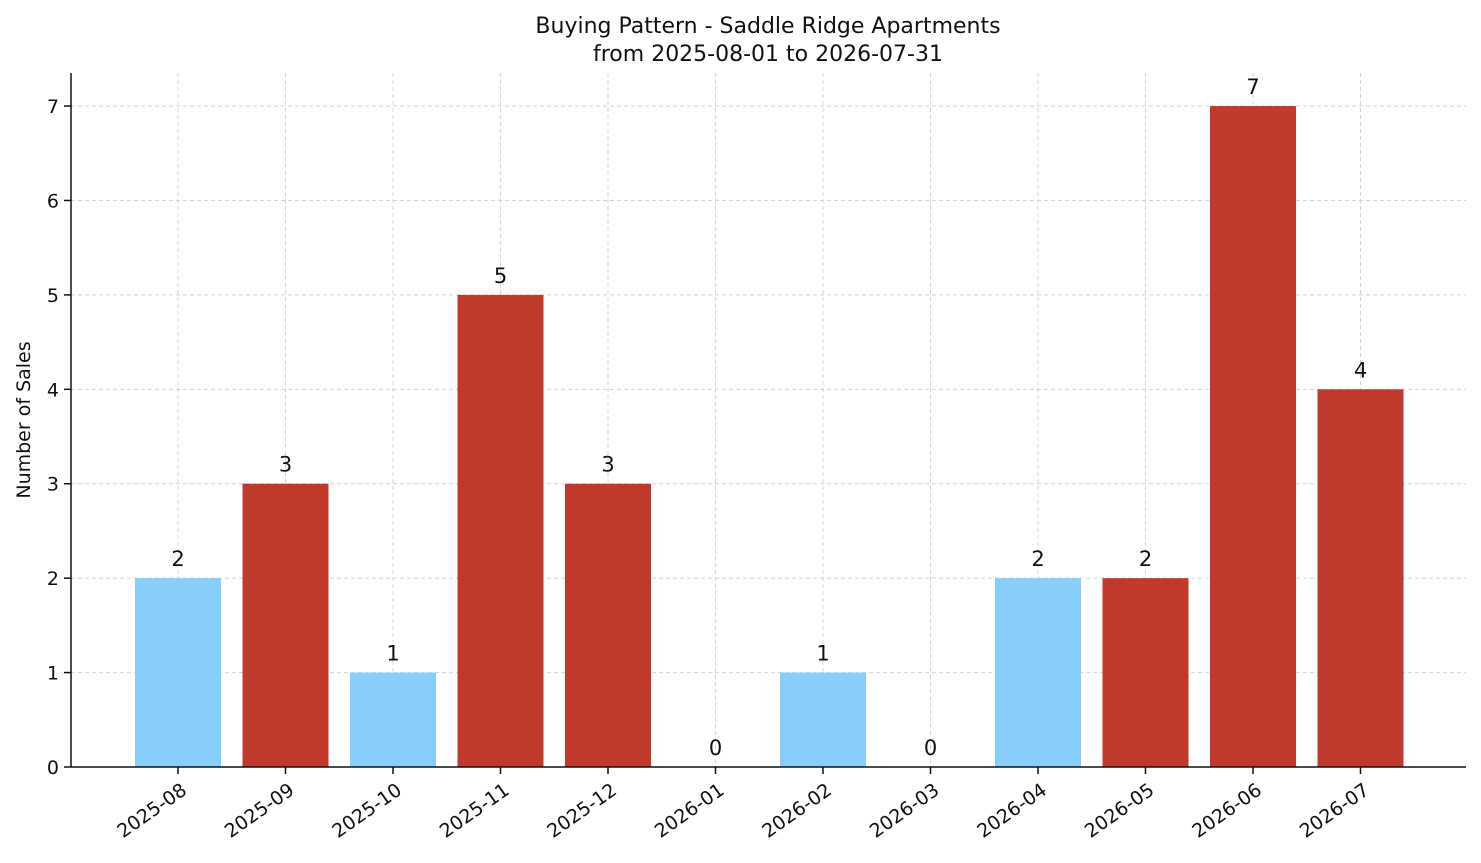 The width and height of the screenshot is (1481, 863). What do you see at coordinates (53, 390) in the screenshot?
I see `y-tick-label: 4` at bounding box center [53, 390].